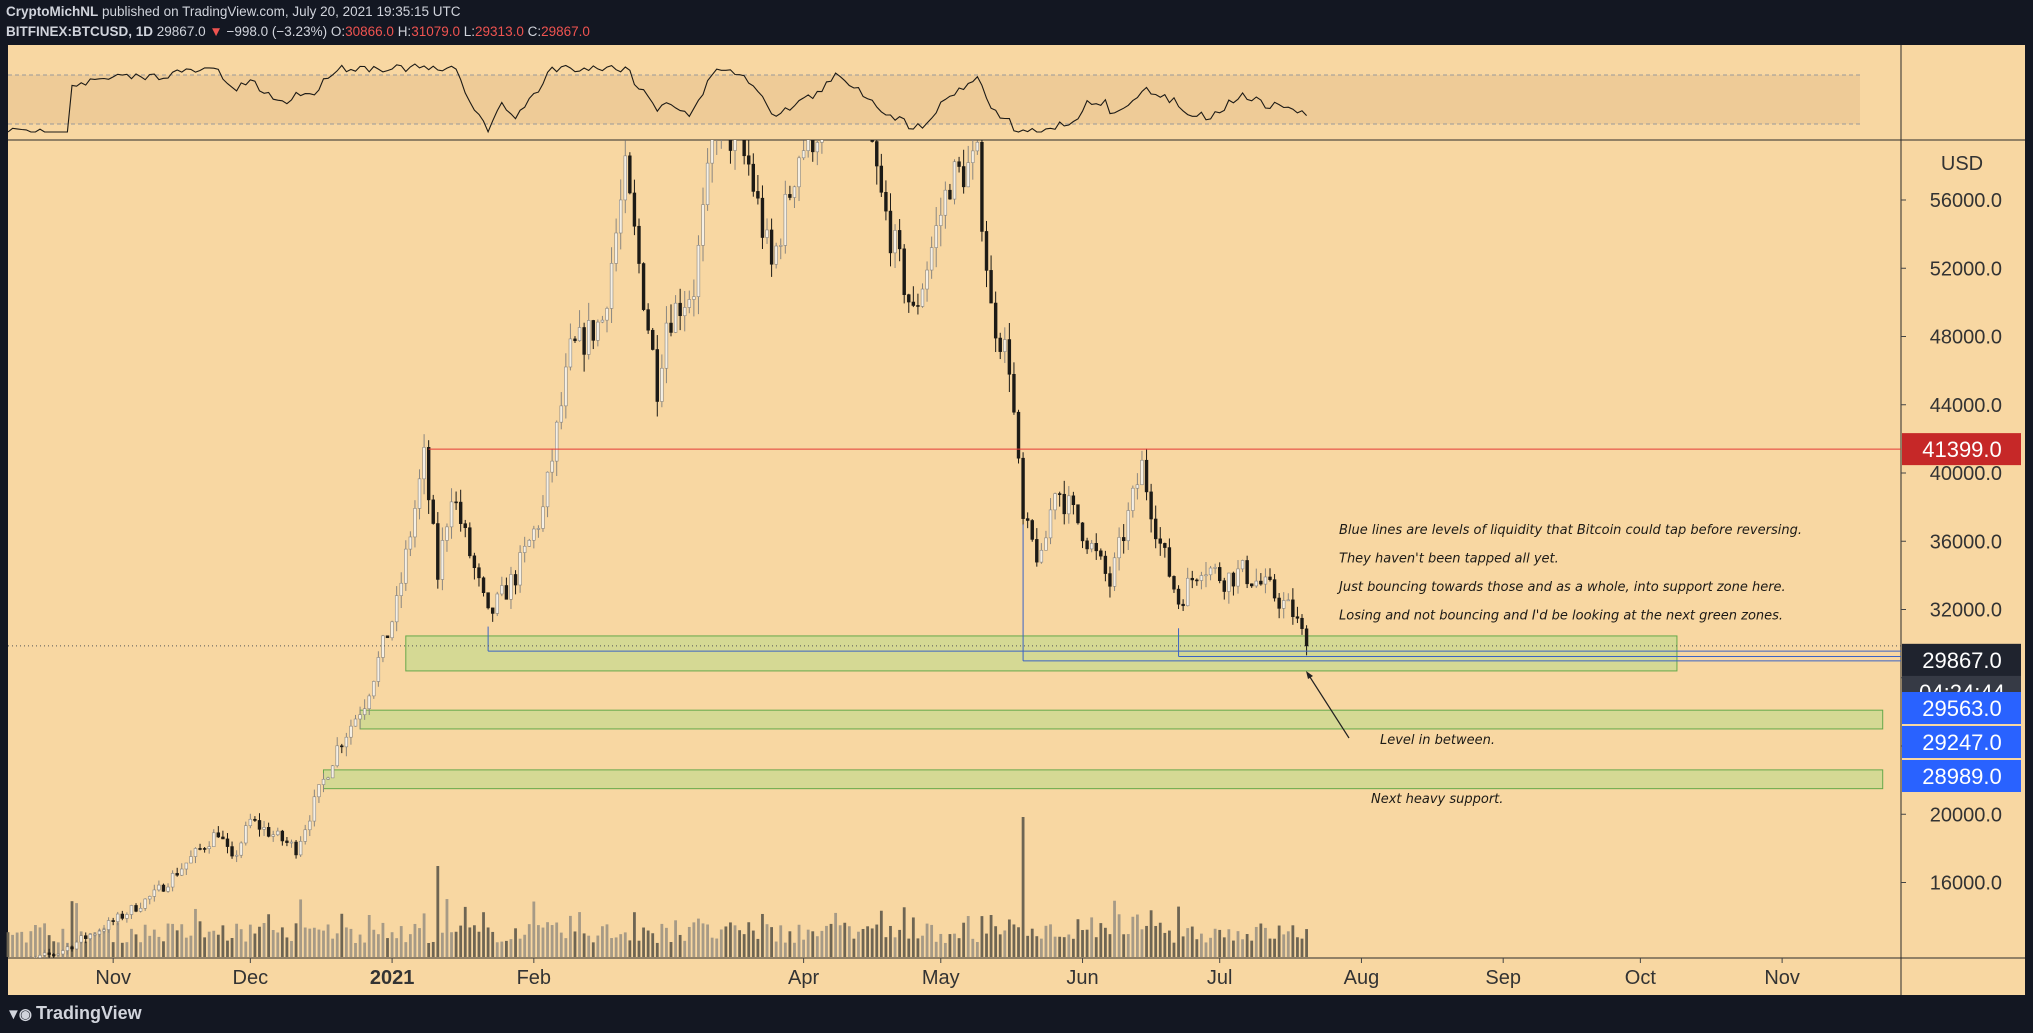  I want to click on y-tick-label: 52000.0, so click(1966, 269).